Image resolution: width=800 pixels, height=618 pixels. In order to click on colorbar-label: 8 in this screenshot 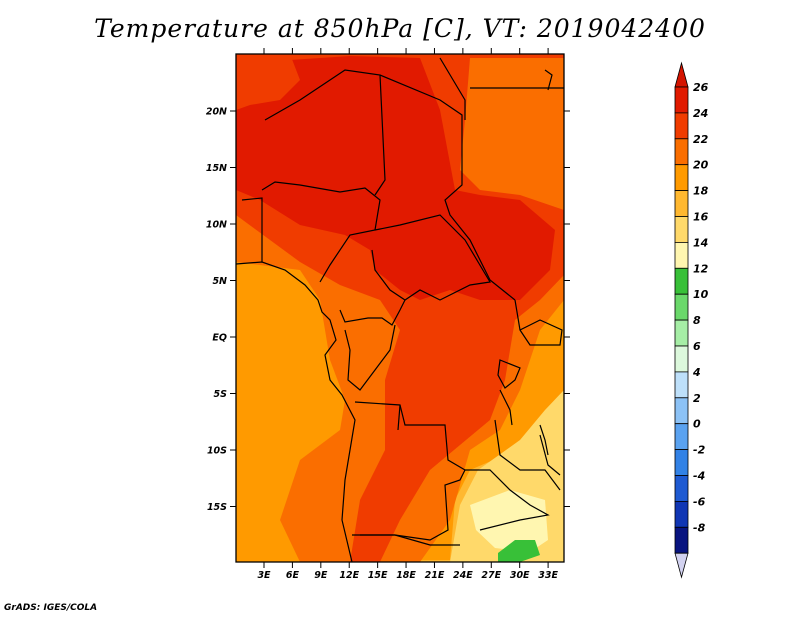, I will do `click(697, 320)`.